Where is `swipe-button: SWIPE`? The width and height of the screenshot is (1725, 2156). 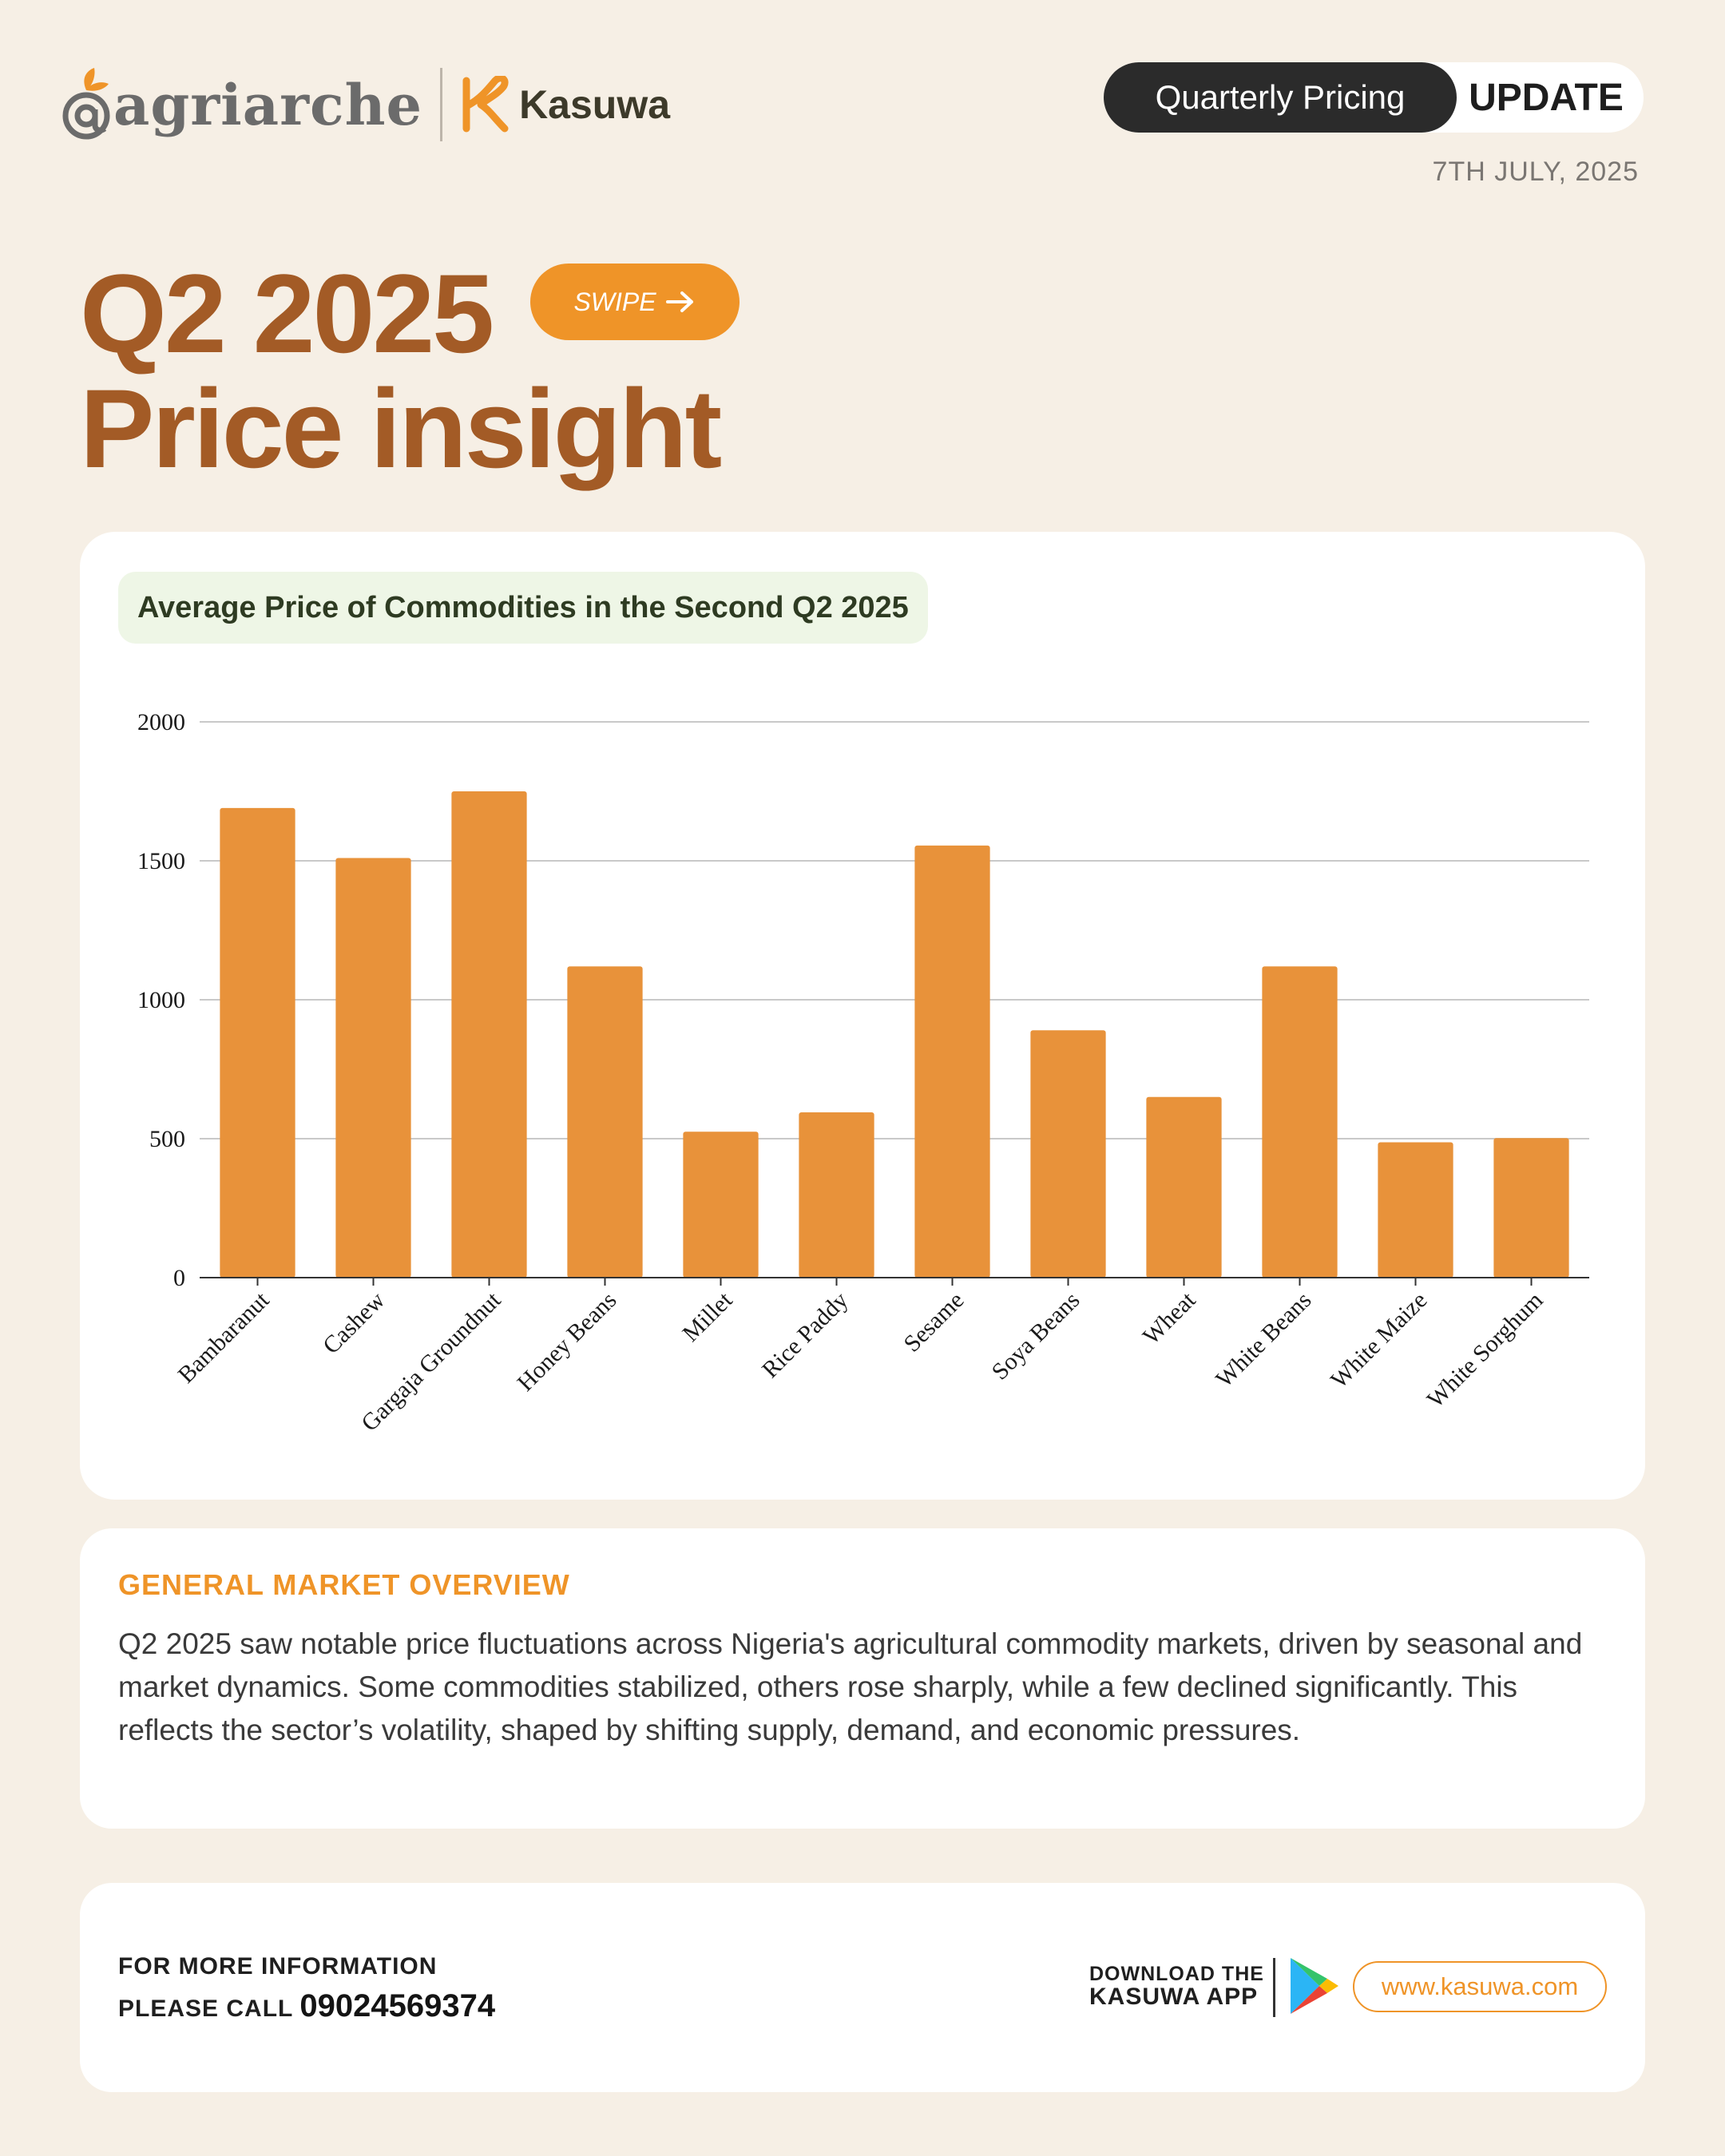 swipe-button: SWIPE is located at coordinates (635, 302).